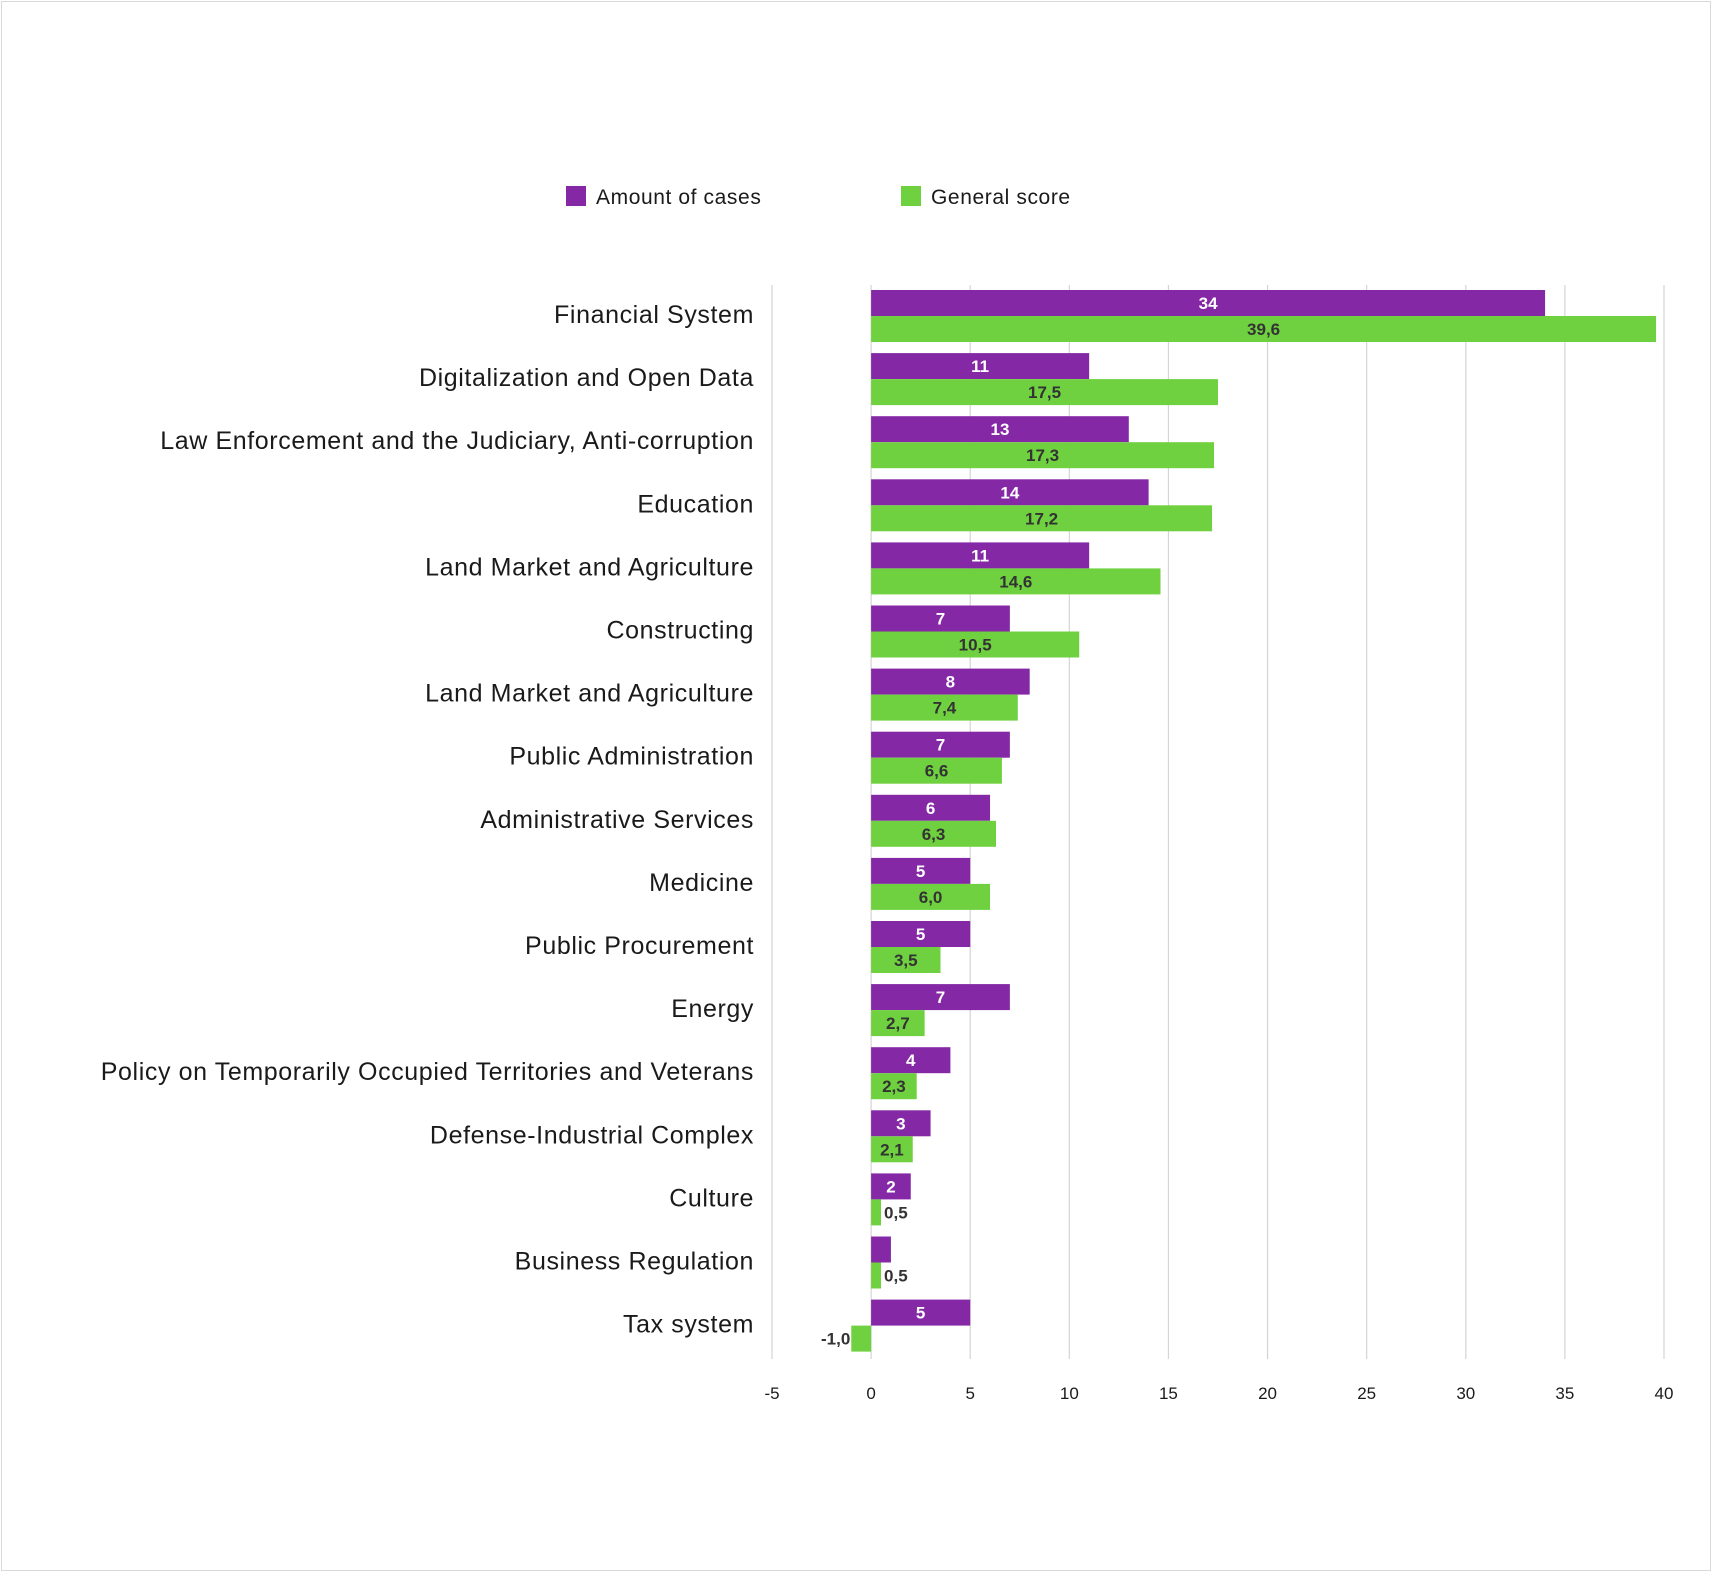  Describe the element at coordinates (634, 1262) in the screenshot. I see `category-label: Business Regulation` at that location.